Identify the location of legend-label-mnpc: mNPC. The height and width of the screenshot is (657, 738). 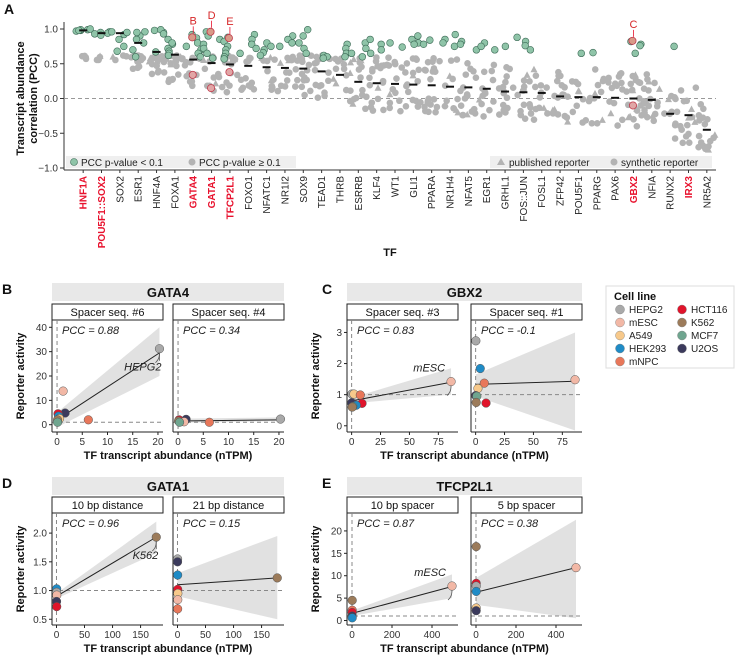
(643, 362).